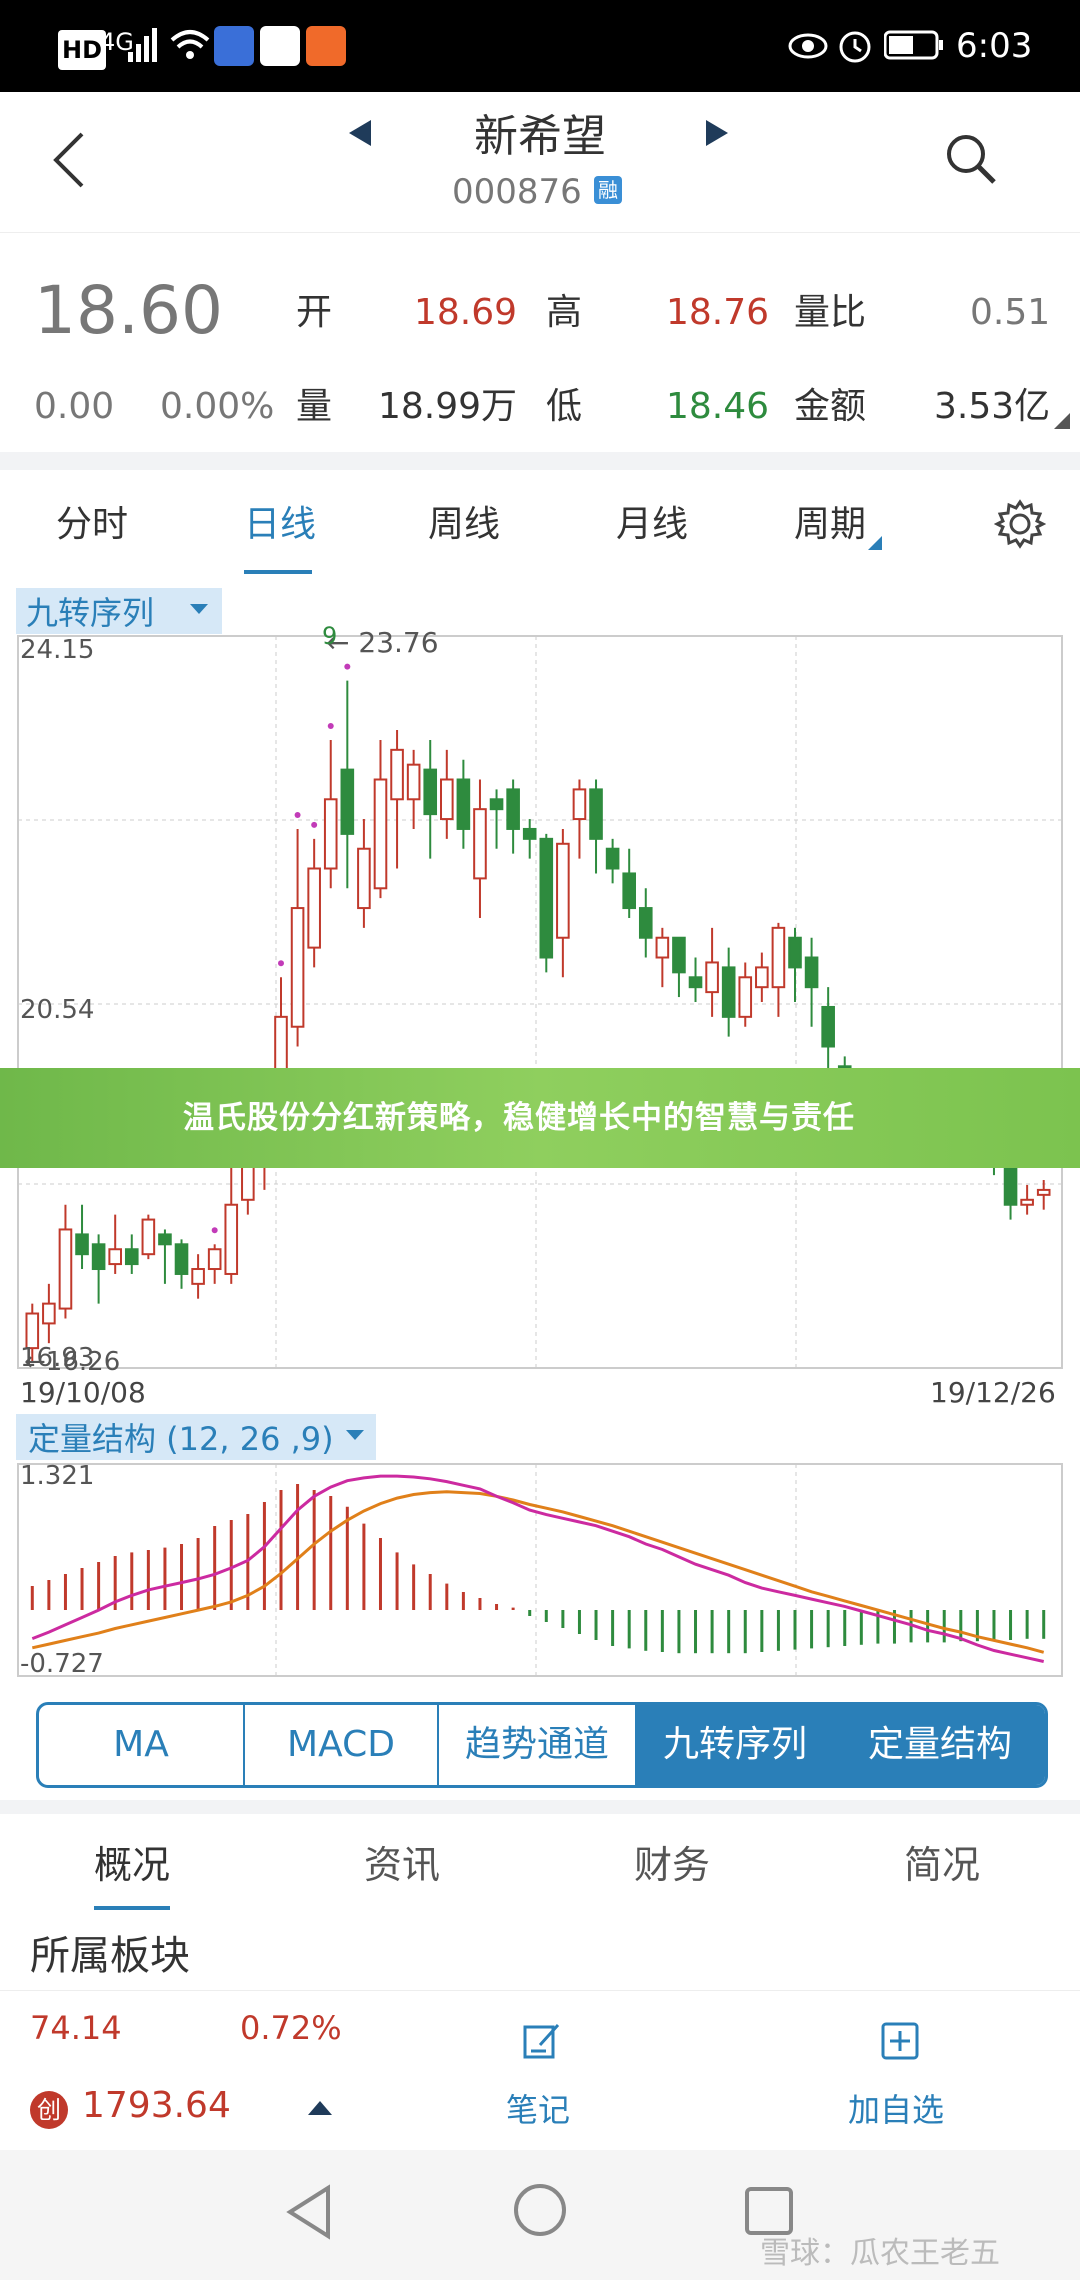  I want to click on sub-line-magenta, so click(538, 1568).